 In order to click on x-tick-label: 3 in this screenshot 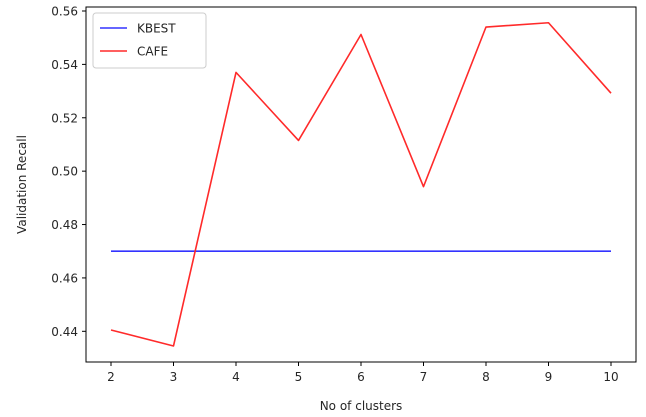, I will do `click(174, 377)`.